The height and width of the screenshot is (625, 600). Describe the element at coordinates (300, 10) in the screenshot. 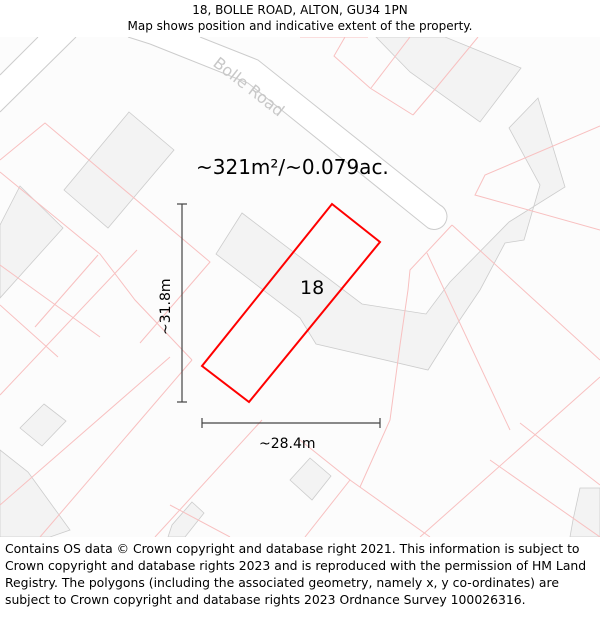

I see `property-address-title: 18, BOLLE ROAD, ALTON, GU34 1PN` at that location.